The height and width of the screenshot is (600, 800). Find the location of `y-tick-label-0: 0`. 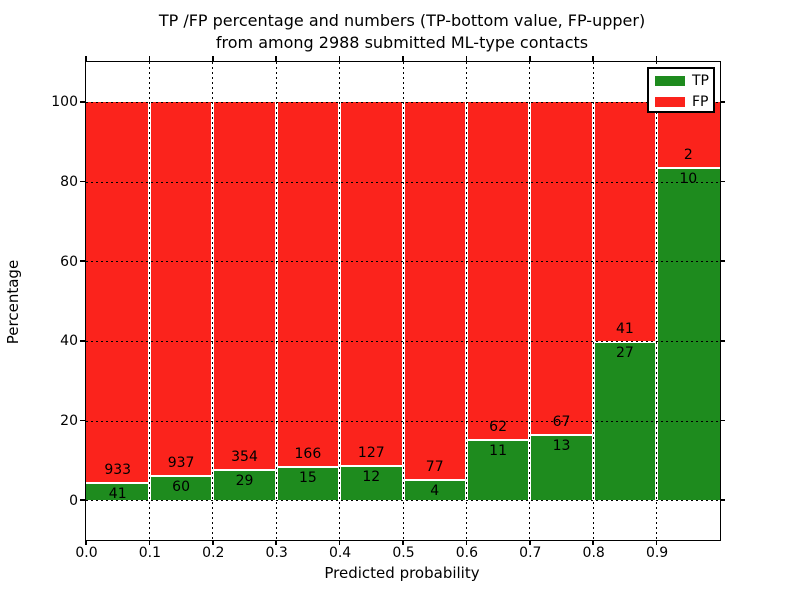

y-tick-label-0: 0 is located at coordinates (73, 500).